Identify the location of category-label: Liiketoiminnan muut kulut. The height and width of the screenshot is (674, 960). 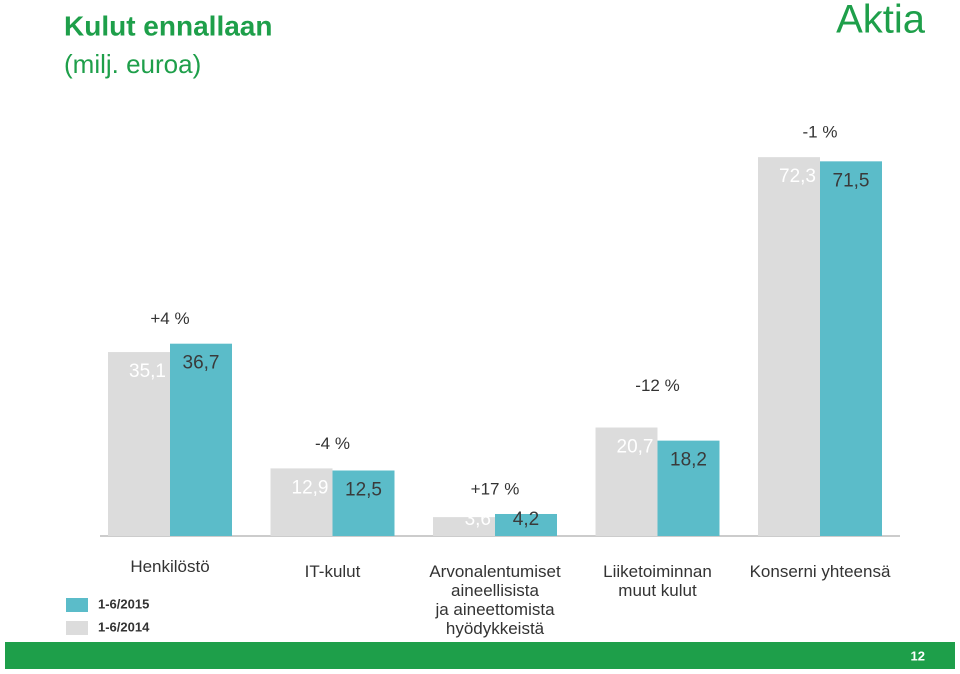
(657, 581).